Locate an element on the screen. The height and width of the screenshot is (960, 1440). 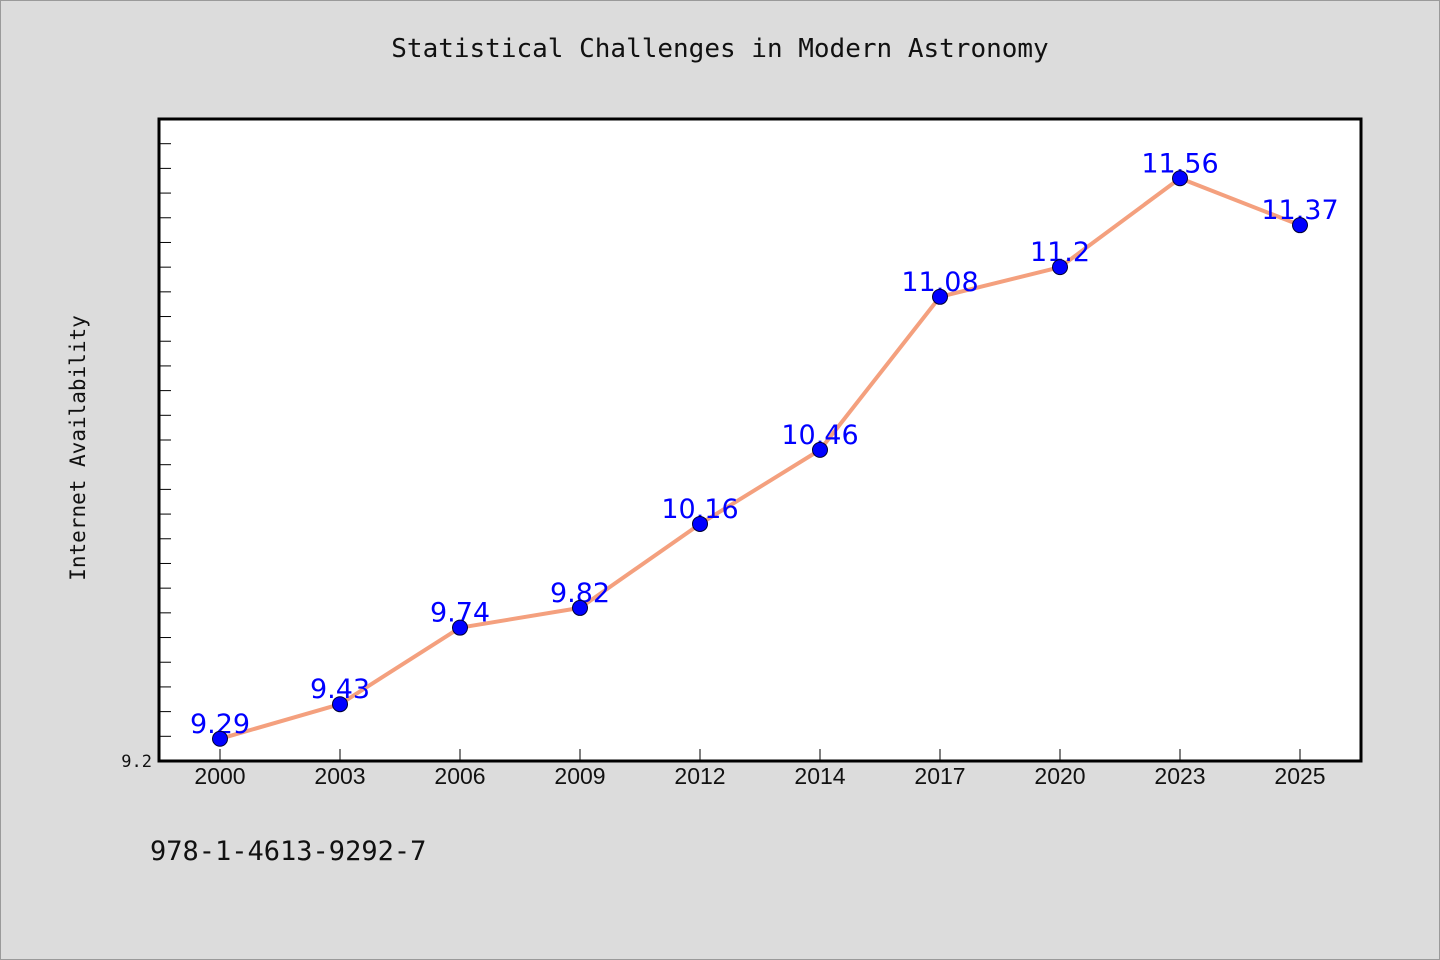
x-tick-label: 2017 is located at coordinates (939, 776).